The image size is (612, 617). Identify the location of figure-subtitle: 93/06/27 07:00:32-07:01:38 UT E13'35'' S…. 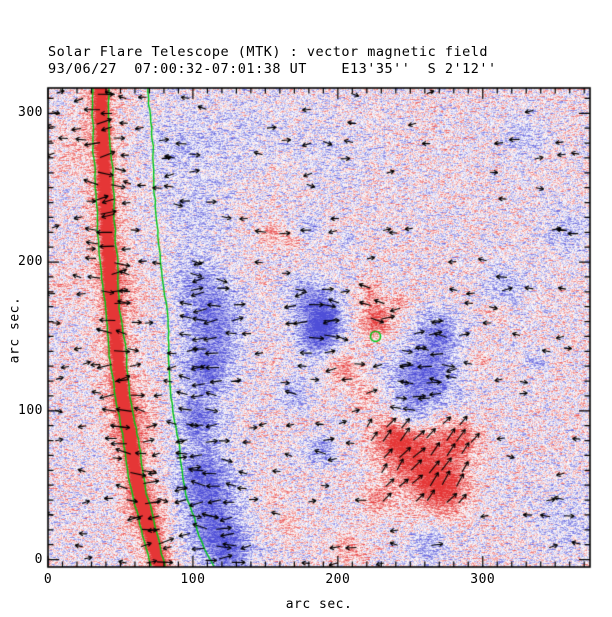
(272, 69).